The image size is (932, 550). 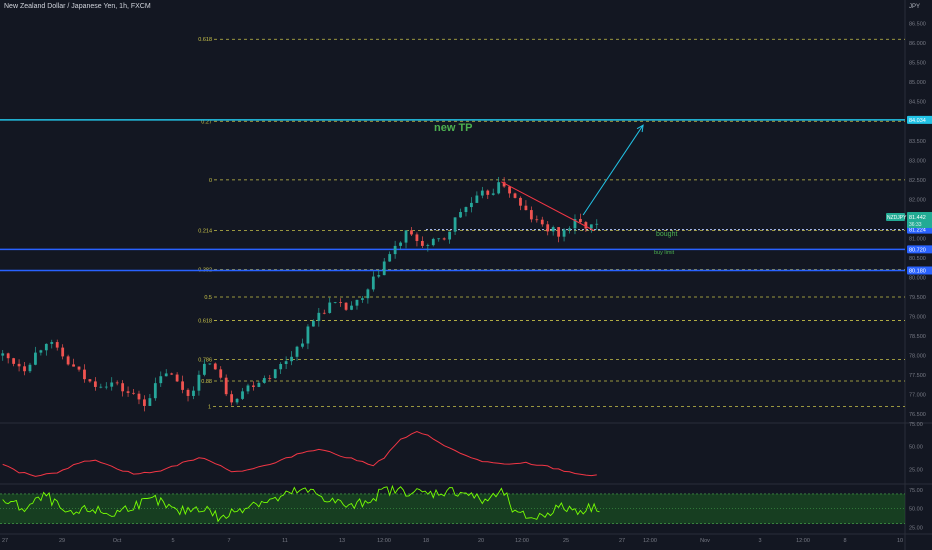 What do you see at coordinates (917, 25) in the screenshot?
I see `y-tick-label: 86.500` at bounding box center [917, 25].